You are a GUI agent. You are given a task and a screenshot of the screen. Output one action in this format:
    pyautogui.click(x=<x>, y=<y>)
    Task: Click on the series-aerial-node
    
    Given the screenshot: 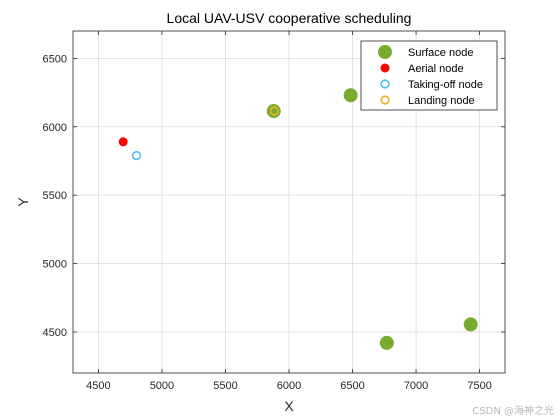 What is the action you would take?
    pyautogui.click(x=123, y=142)
    